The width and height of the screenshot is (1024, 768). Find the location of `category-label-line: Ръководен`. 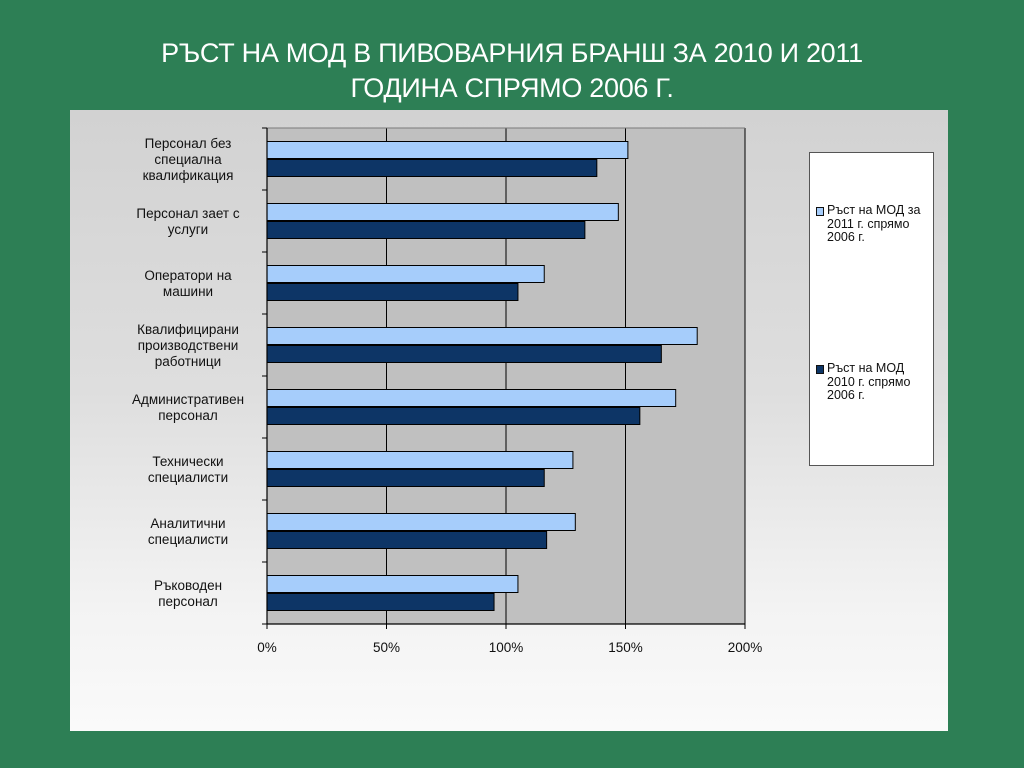

category-label-line: Ръководен is located at coordinates (188, 585).